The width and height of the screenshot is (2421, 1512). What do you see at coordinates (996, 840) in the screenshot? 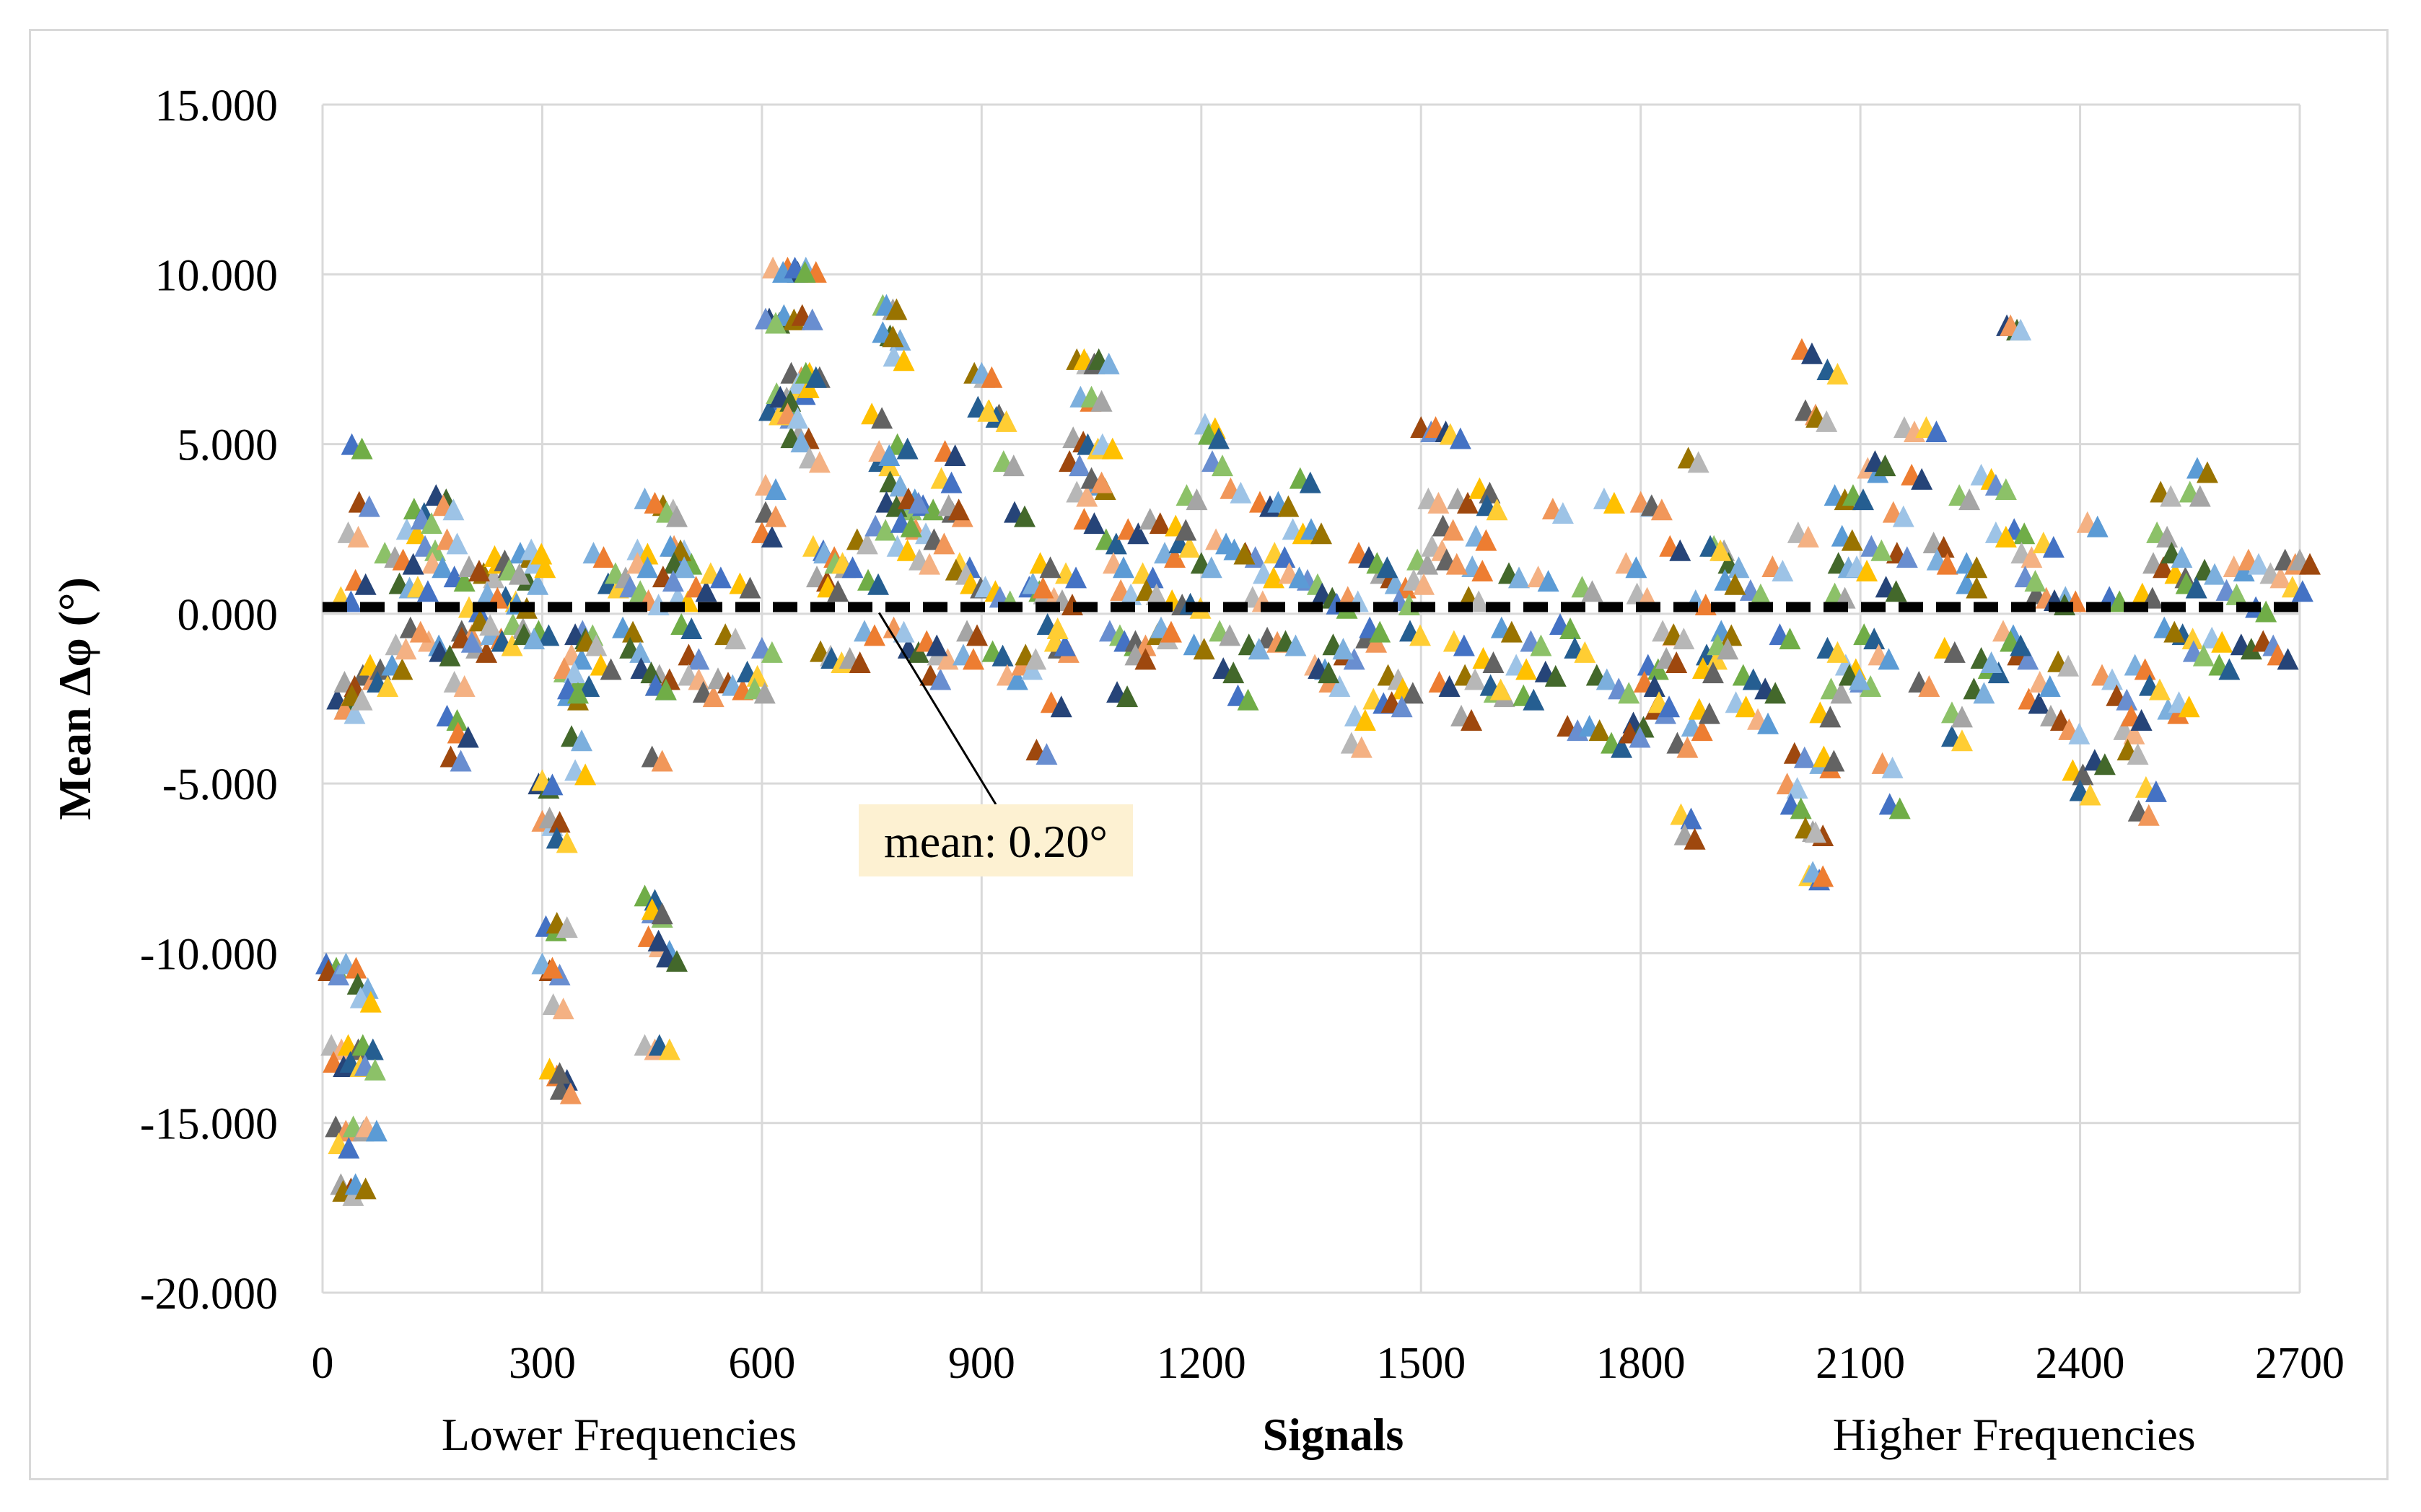
I see `annotation-box` at bounding box center [996, 840].